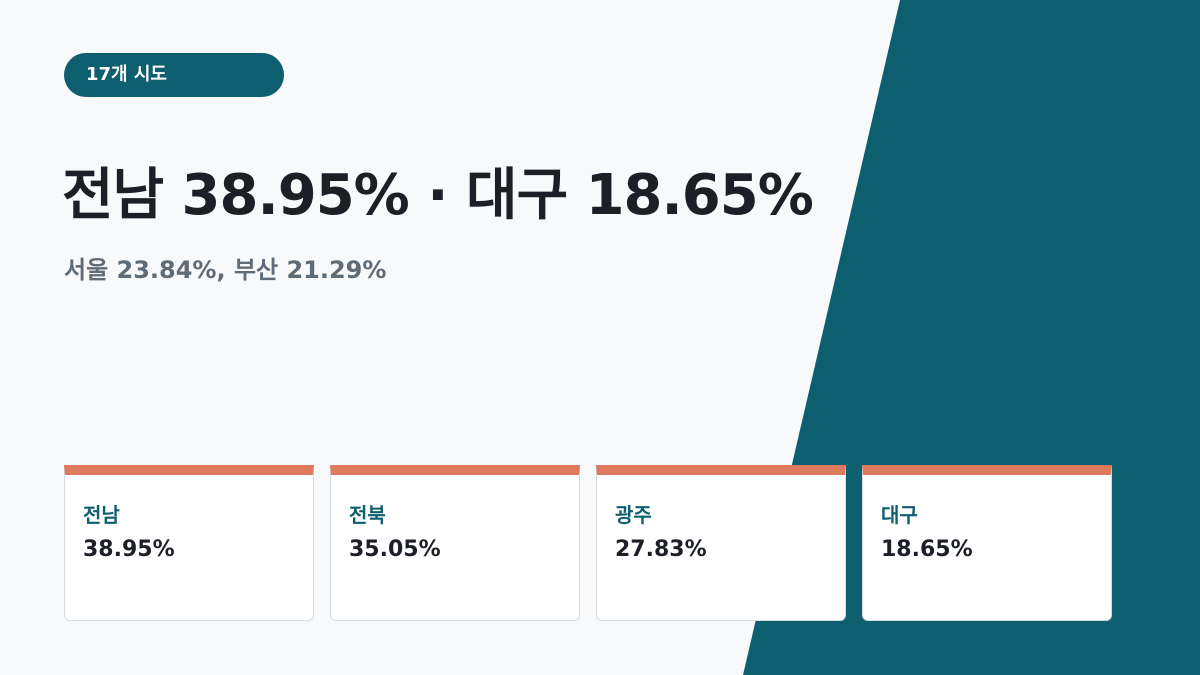  I want to click on card-label: 대구, so click(899, 515).